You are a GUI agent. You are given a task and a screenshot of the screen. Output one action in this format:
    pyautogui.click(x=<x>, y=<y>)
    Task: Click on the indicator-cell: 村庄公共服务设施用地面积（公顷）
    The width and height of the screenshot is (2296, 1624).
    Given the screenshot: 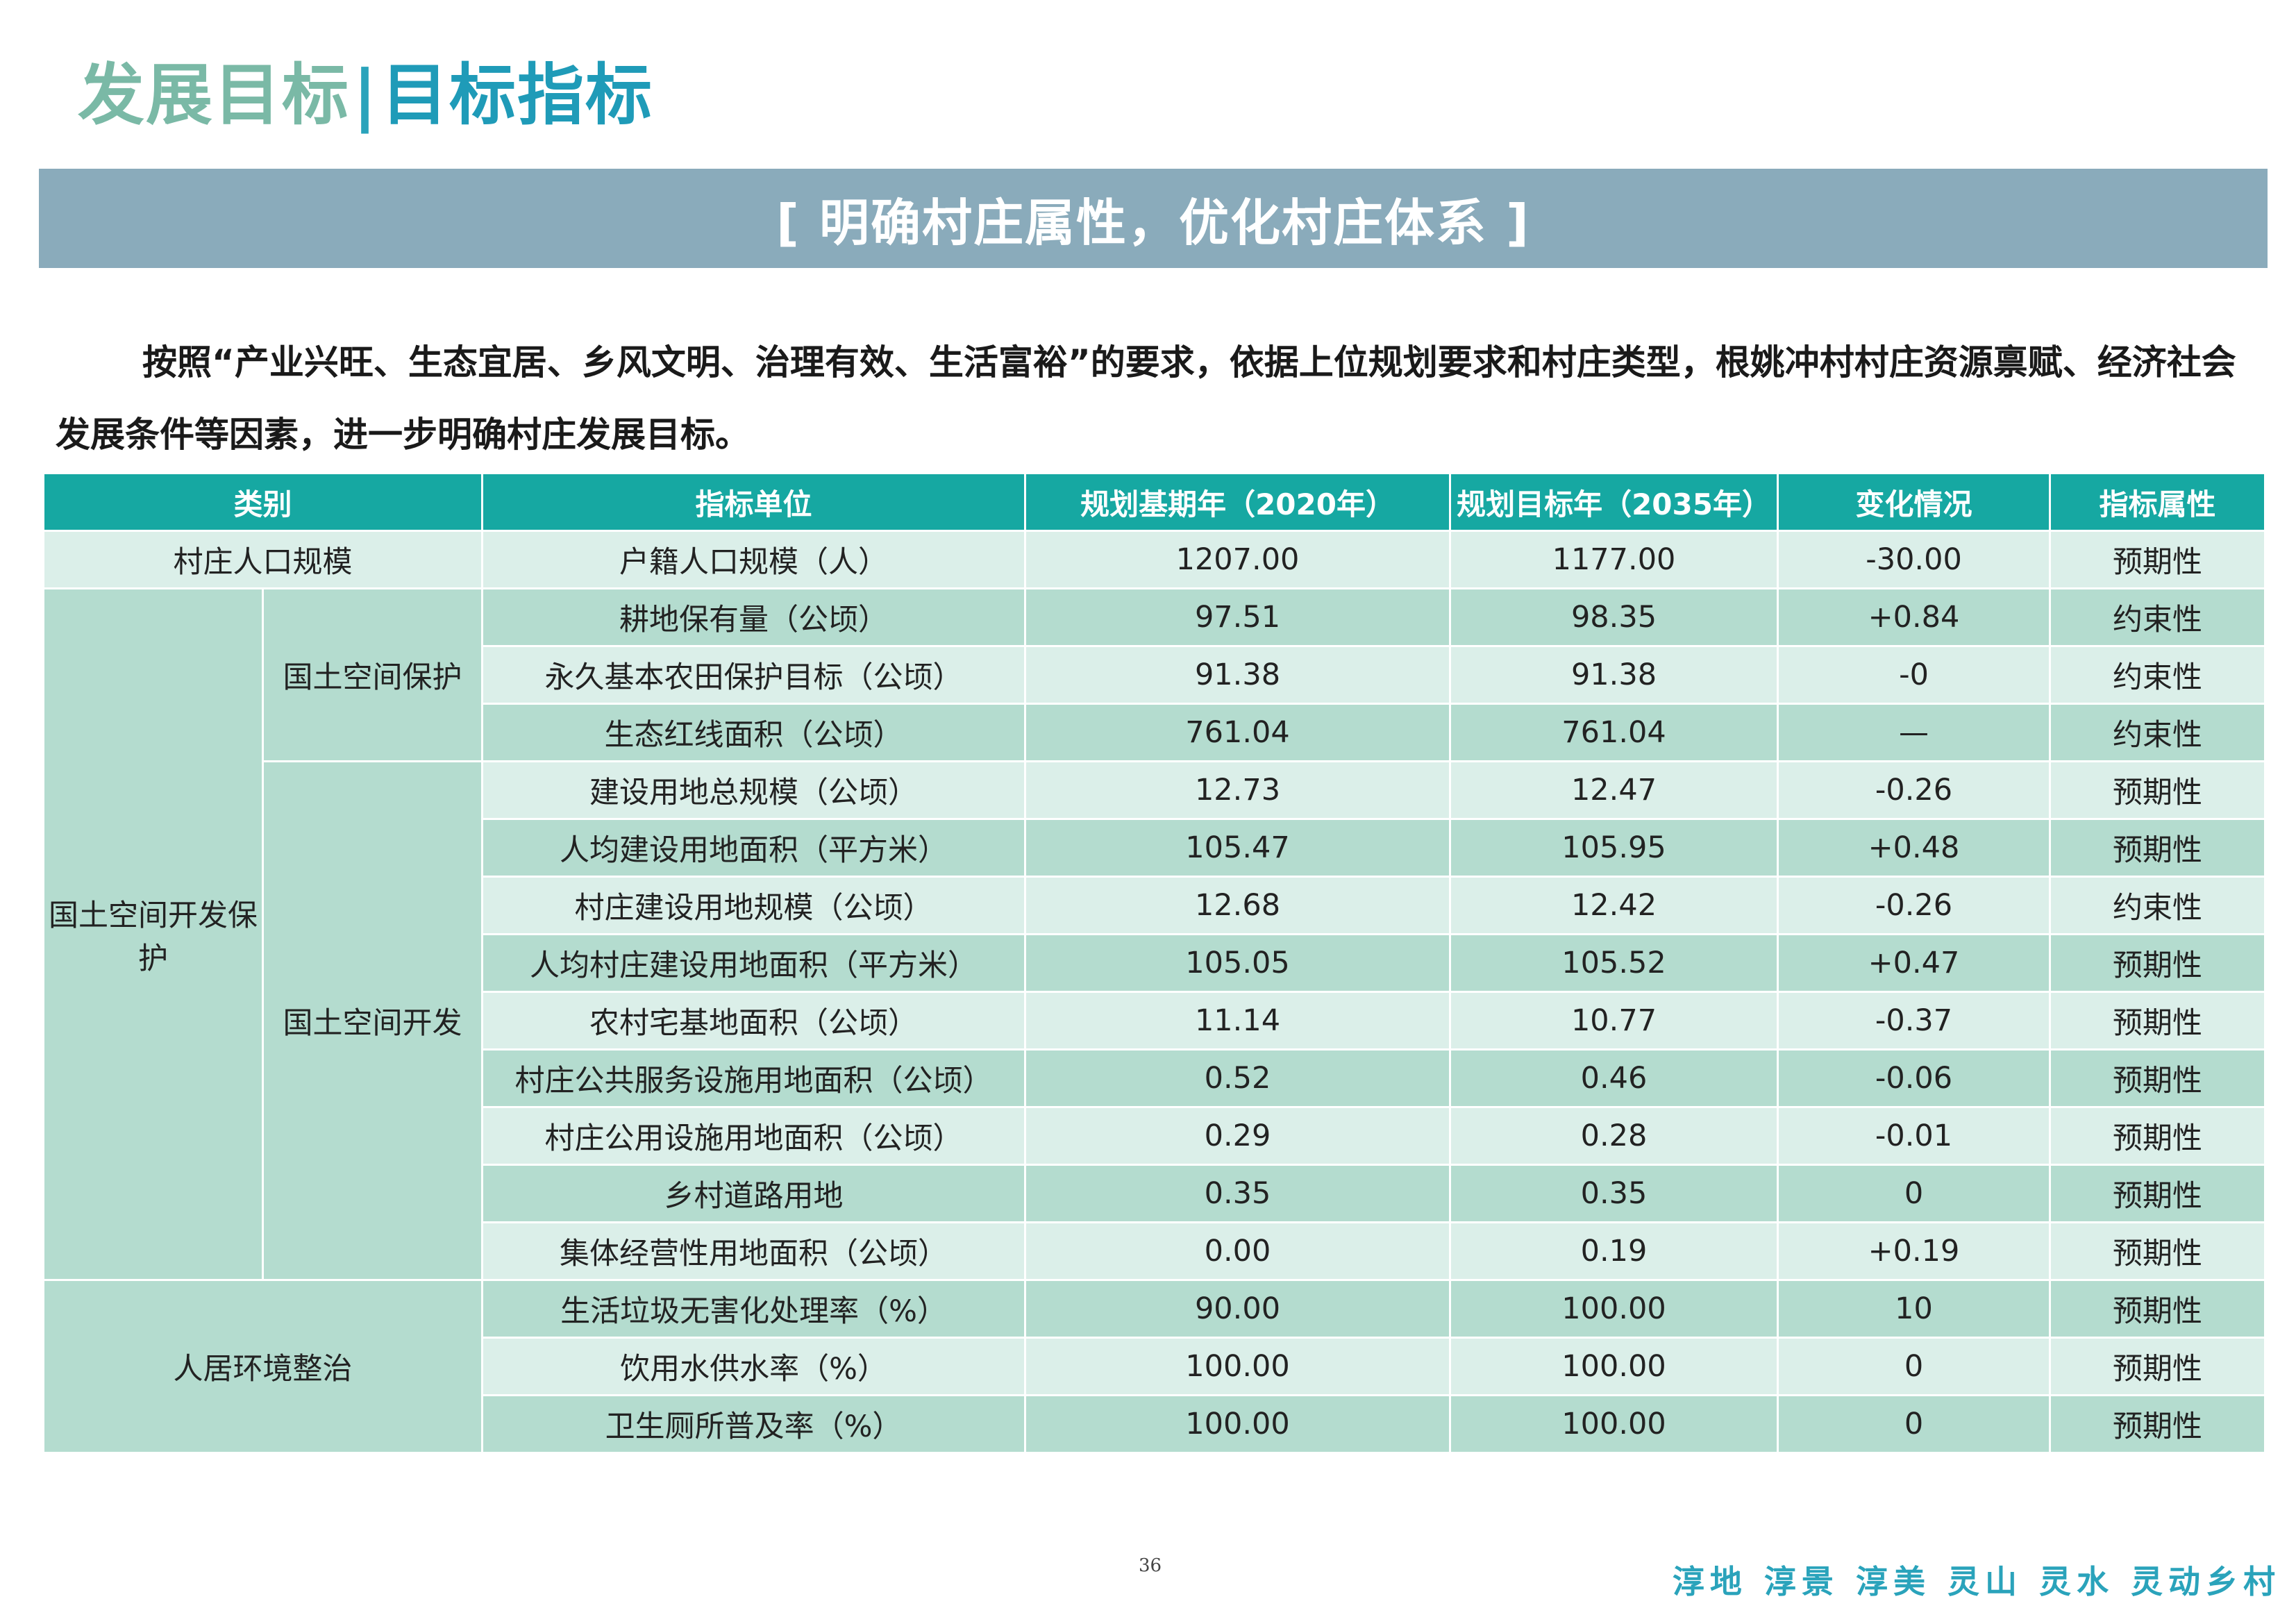 What is the action you would take?
    pyautogui.click(x=754, y=1078)
    